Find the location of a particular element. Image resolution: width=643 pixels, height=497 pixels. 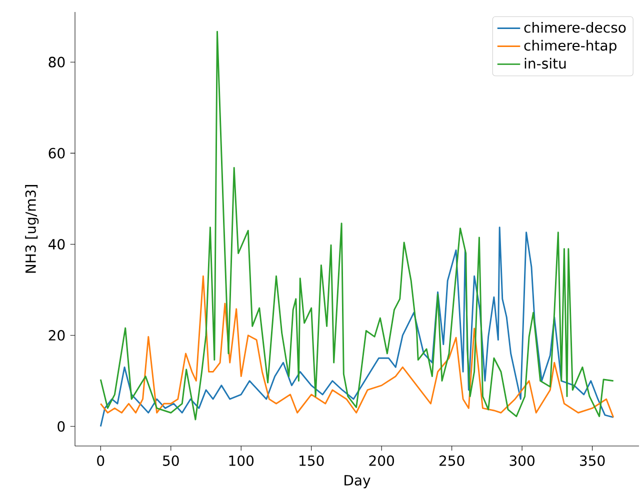

x-tick-label: 100 is located at coordinates (241, 460).